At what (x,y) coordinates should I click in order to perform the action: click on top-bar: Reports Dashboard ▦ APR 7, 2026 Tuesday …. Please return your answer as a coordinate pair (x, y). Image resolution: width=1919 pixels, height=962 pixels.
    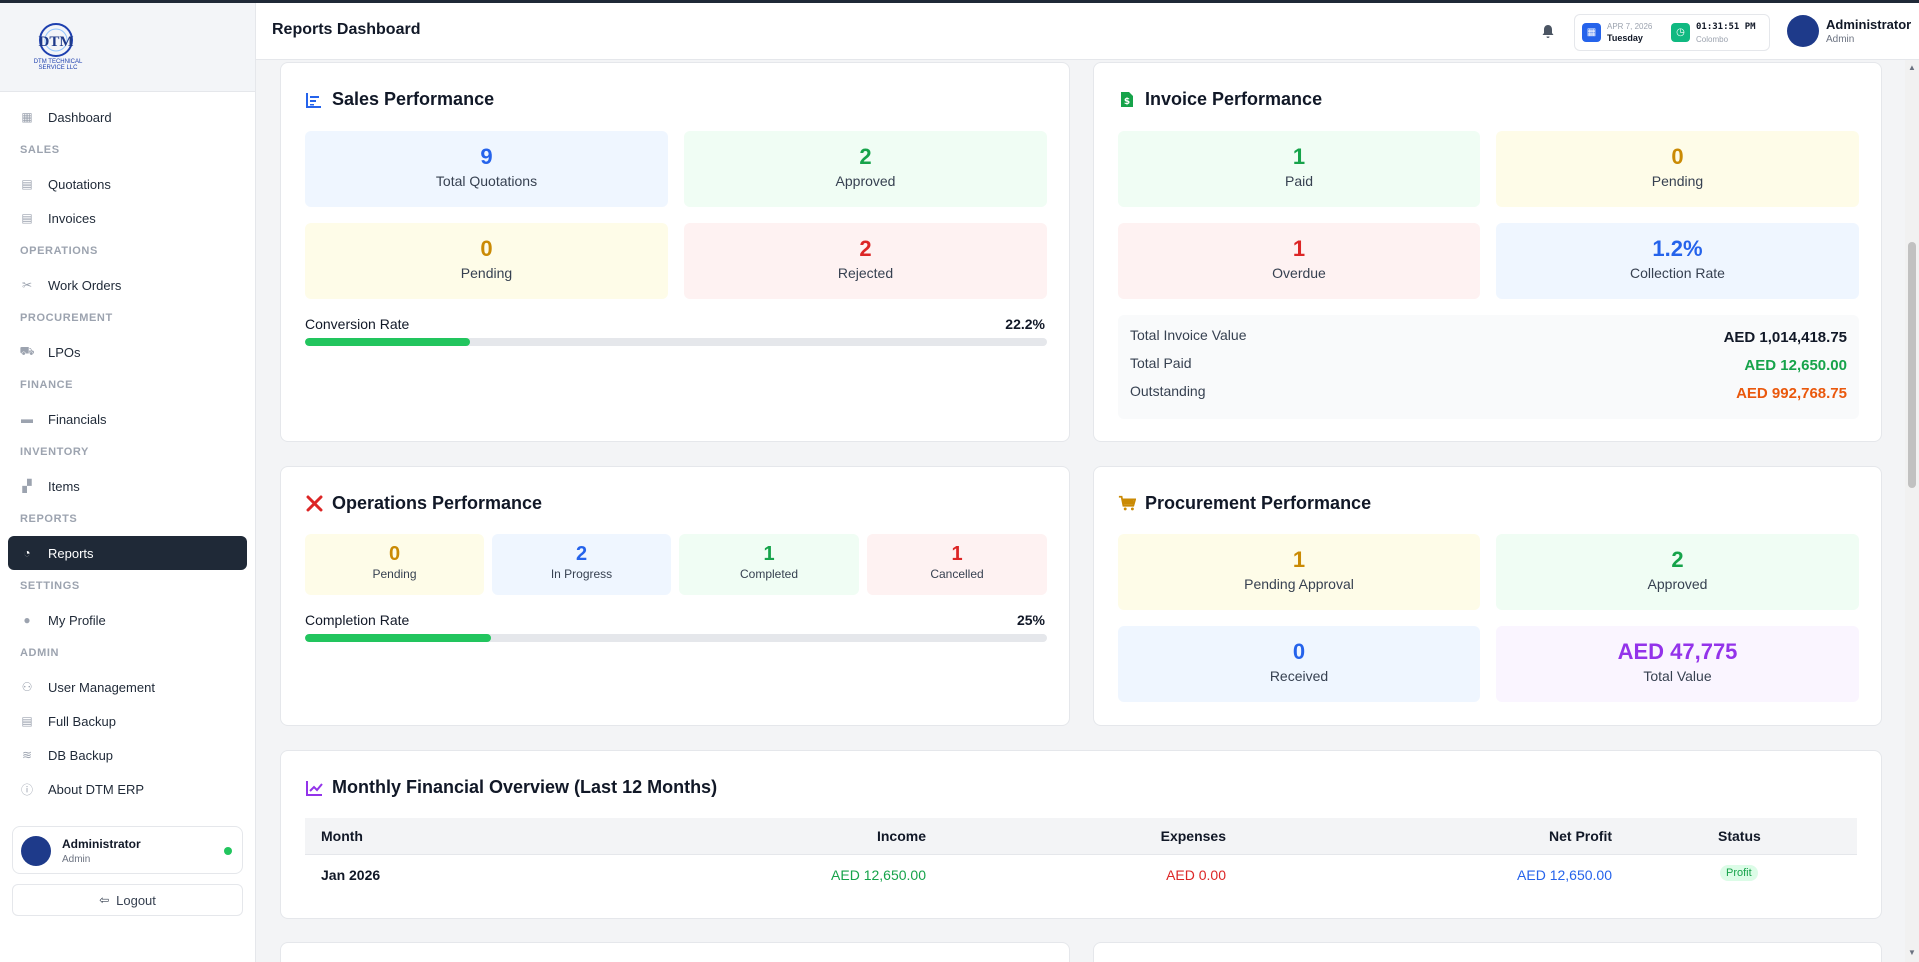
    Looking at the image, I should click on (1087, 31).